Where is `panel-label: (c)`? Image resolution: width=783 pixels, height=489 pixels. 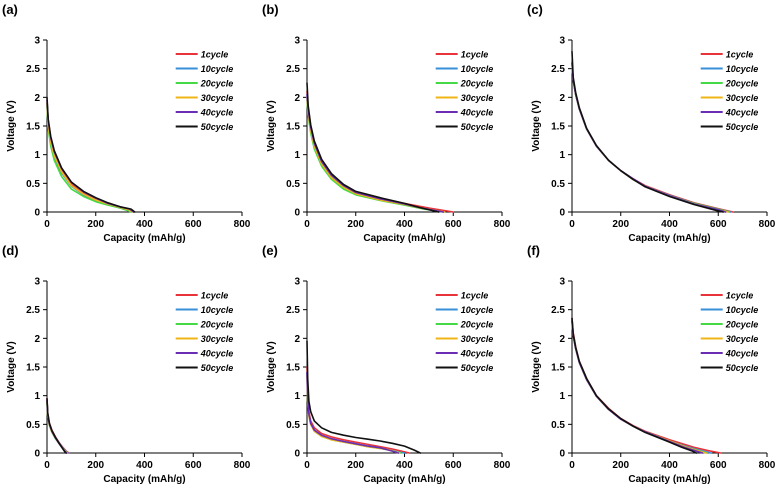 panel-label: (c) is located at coordinates (535, 9).